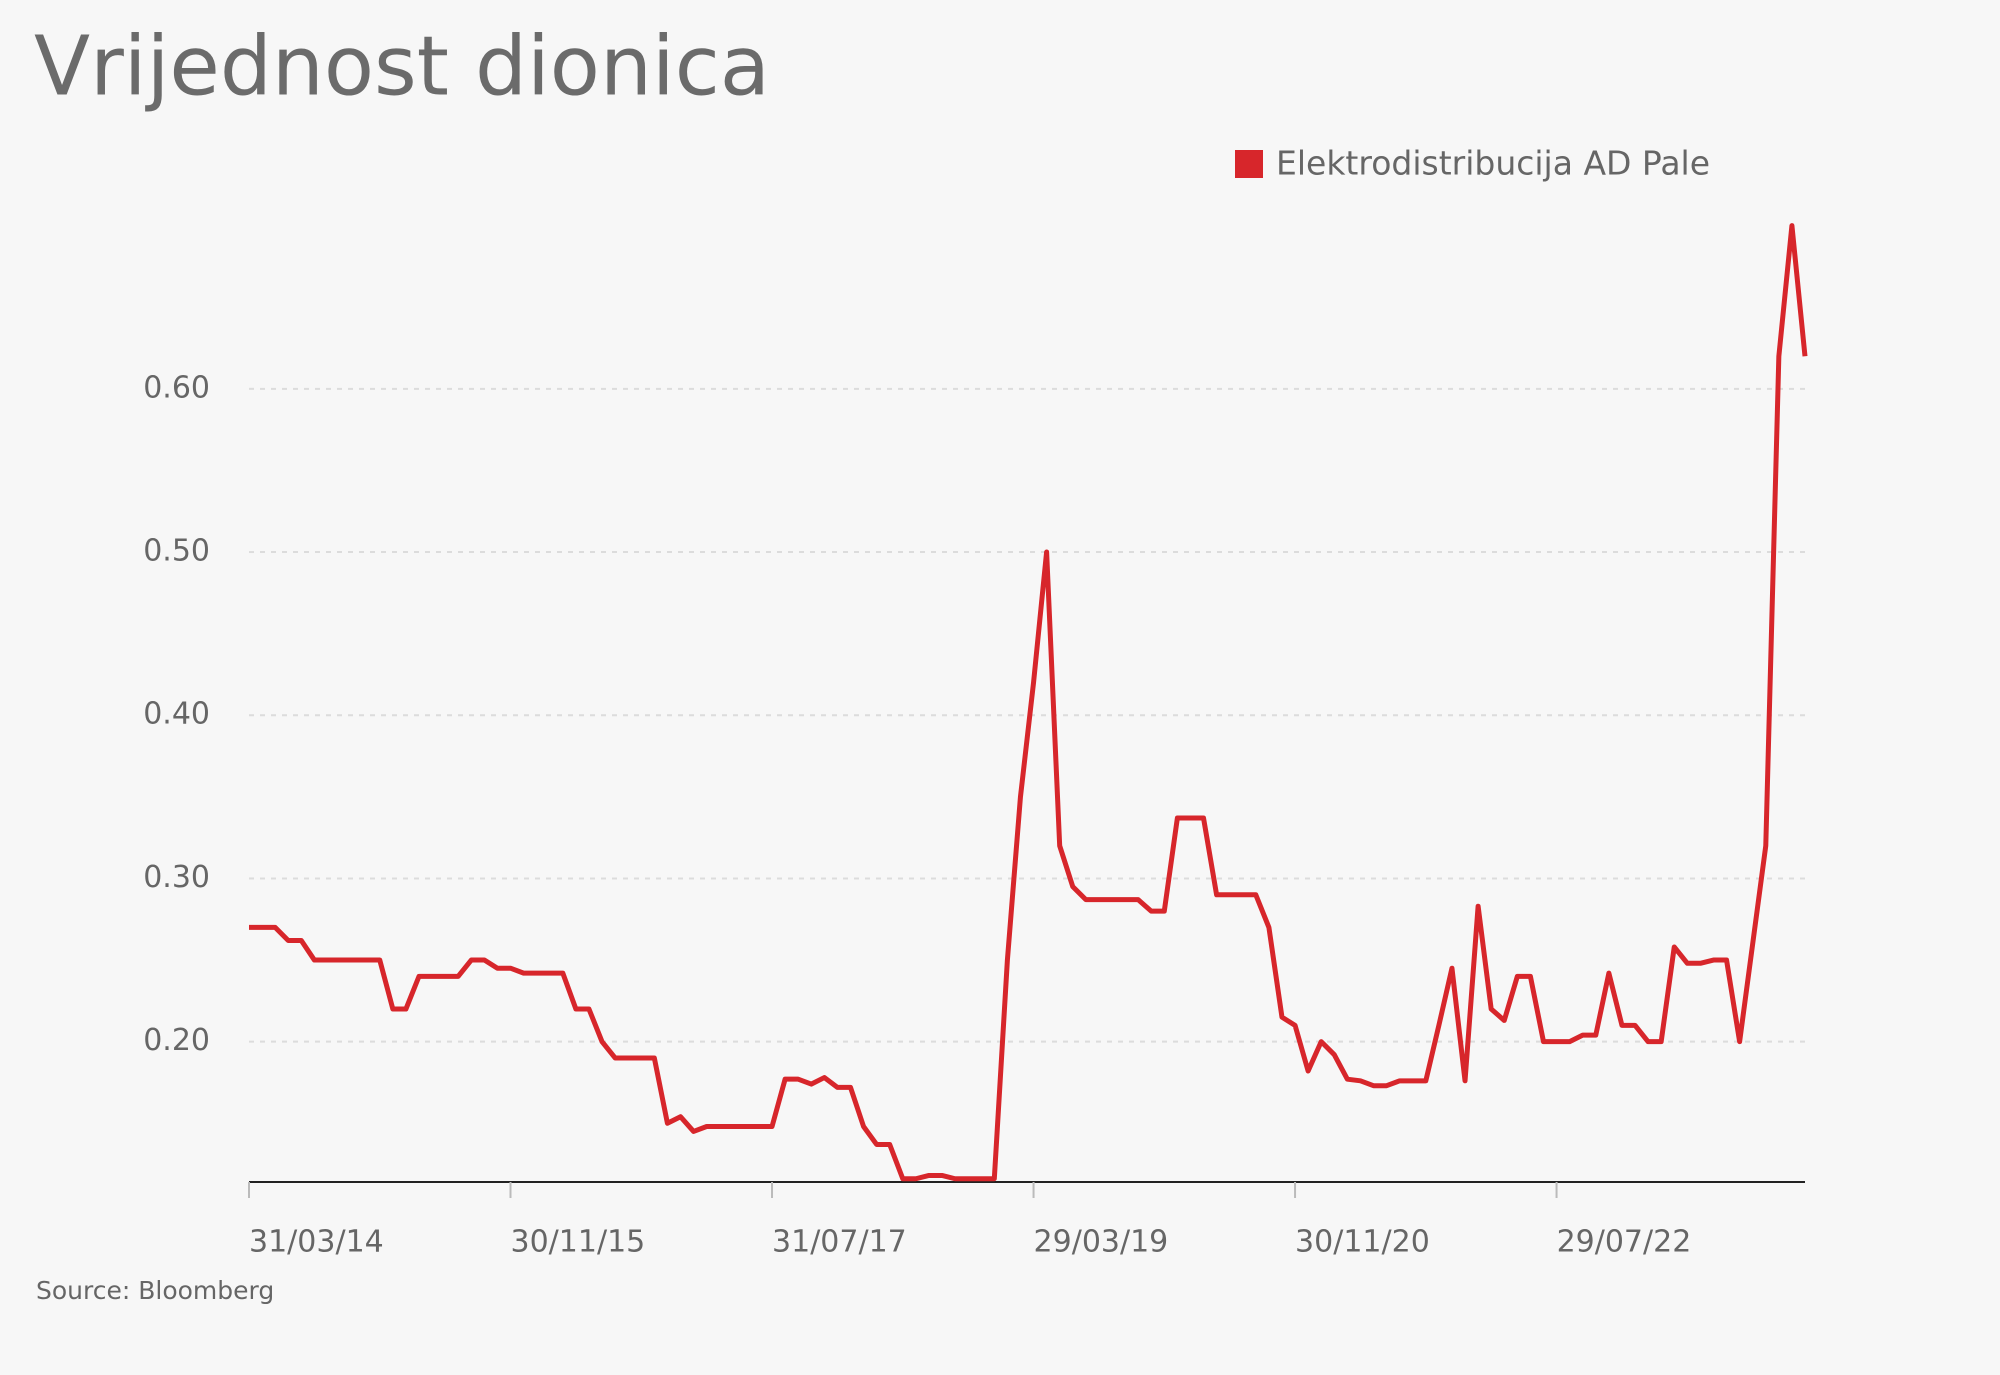 Image resolution: width=2000 pixels, height=1375 pixels. What do you see at coordinates (1101, 1242) in the screenshot?
I see `x-tick-label: 29/03/19` at bounding box center [1101, 1242].